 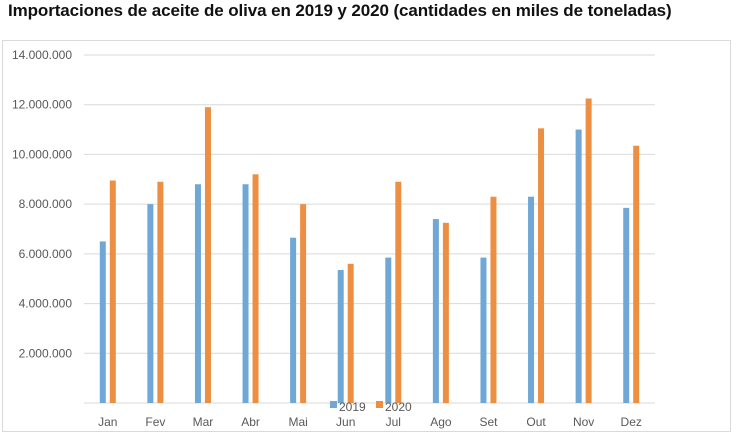 I want to click on legend-swatch-2019, so click(x=333, y=404).